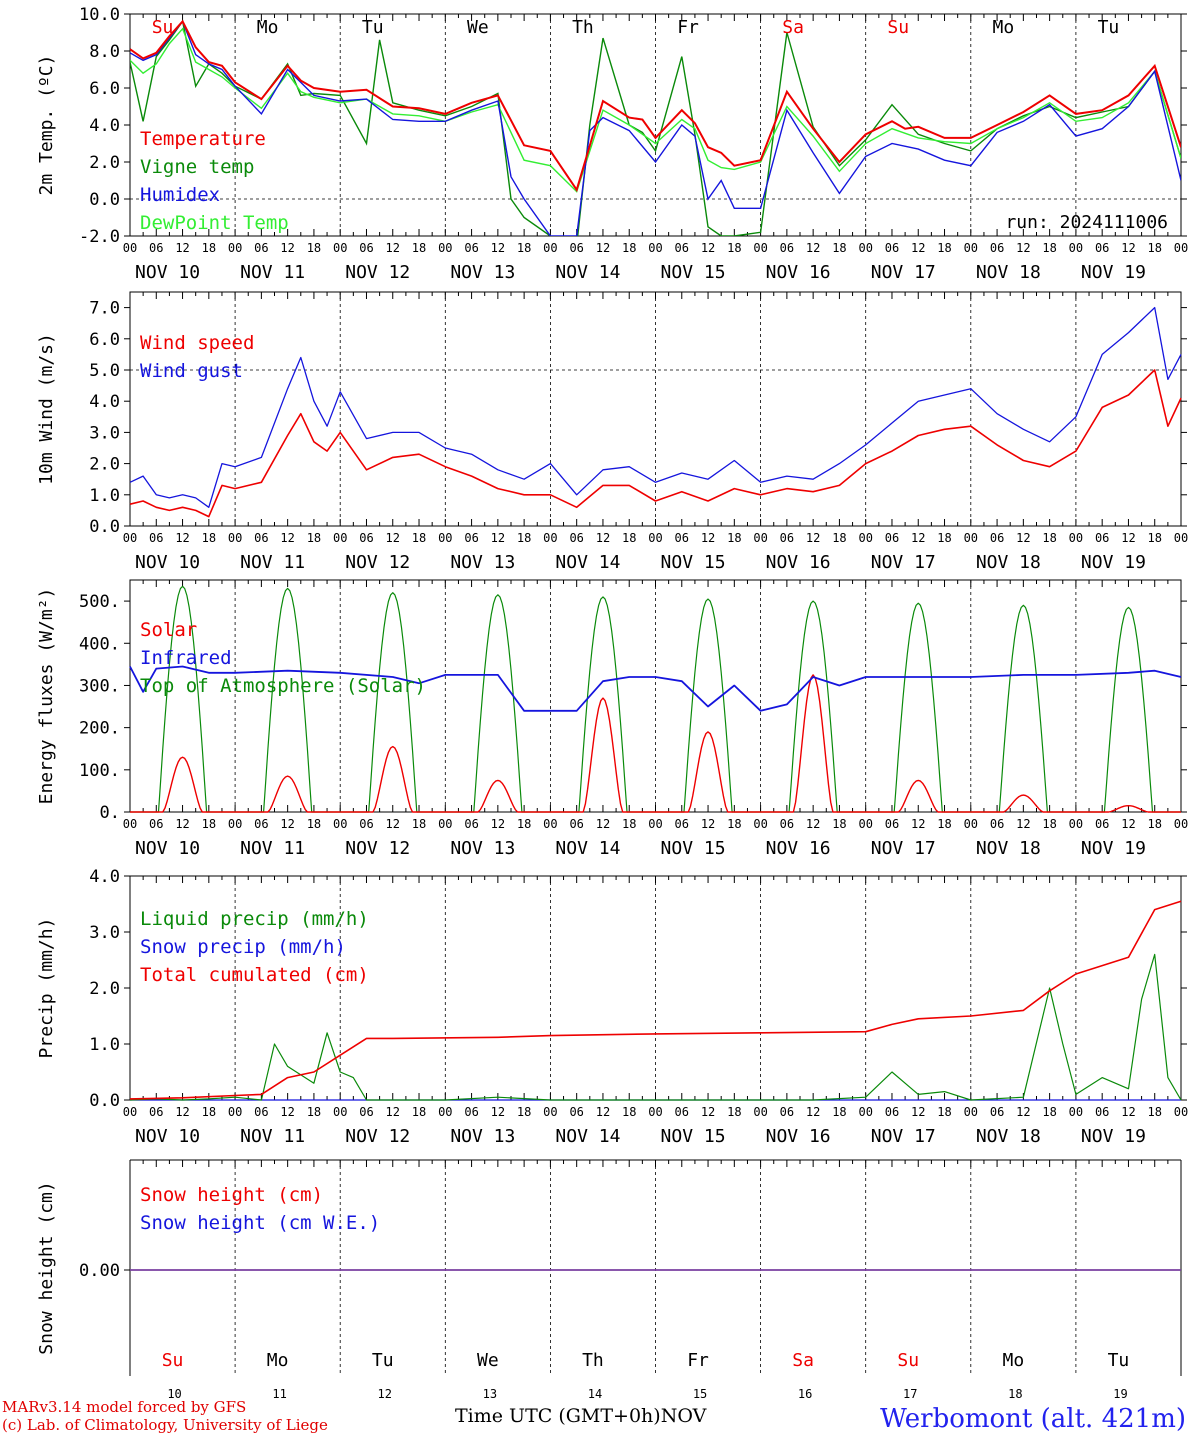 The width and height of the screenshot is (1194, 1440). What do you see at coordinates (1033, 1419) in the screenshot?
I see `station-name: Werbomont (alt. 421m)` at bounding box center [1033, 1419].